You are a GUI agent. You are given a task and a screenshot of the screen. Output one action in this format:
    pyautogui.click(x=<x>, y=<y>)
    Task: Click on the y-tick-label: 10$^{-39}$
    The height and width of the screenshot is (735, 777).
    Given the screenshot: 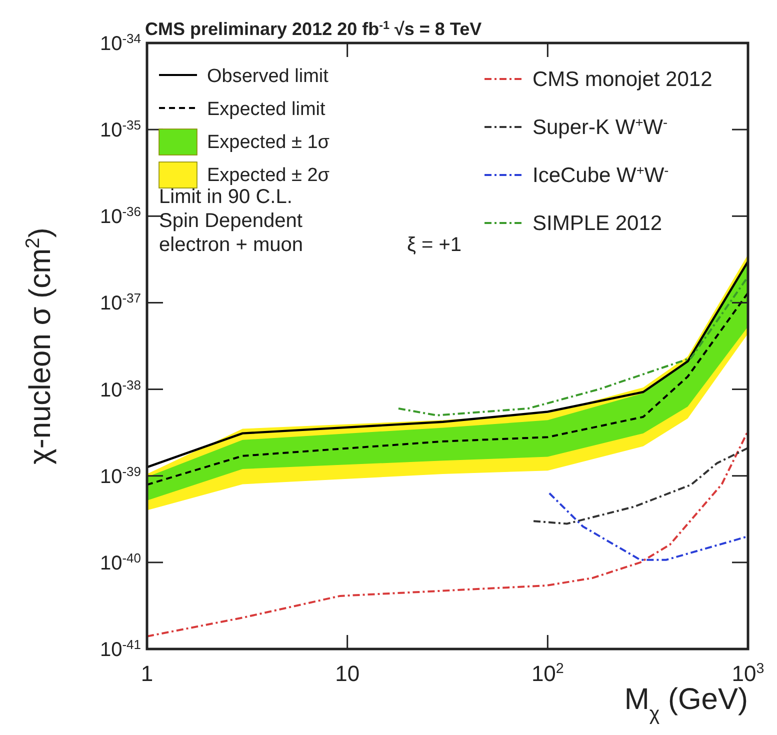 What is the action you would take?
    pyautogui.click(x=120, y=475)
    